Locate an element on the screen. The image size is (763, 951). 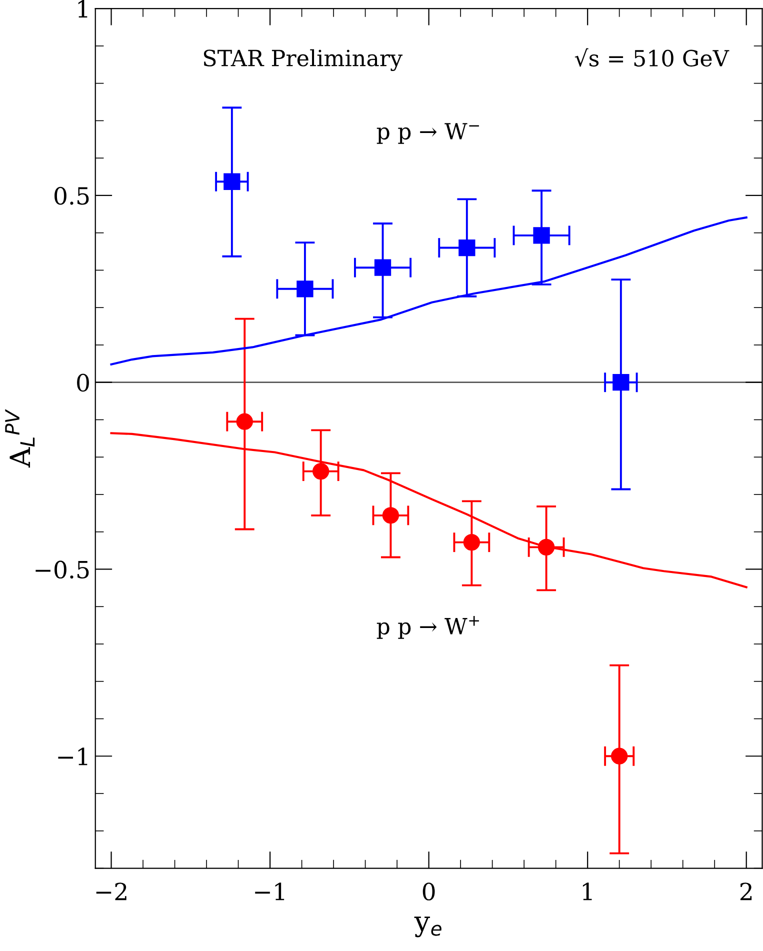
annotation: √s = 510 GeV is located at coordinates (652, 57).